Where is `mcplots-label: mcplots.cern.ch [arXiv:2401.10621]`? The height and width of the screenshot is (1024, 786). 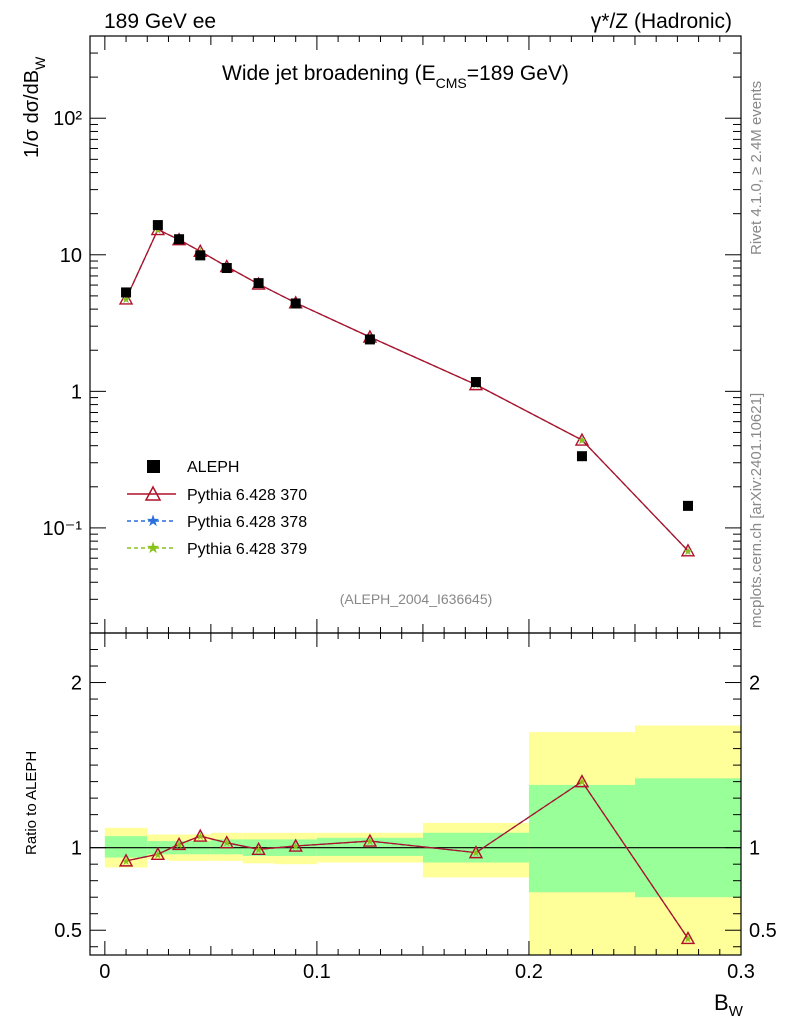 mcplots-label: mcplots.cern.ch [arXiv:2401.10621] is located at coordinates (756, 510).